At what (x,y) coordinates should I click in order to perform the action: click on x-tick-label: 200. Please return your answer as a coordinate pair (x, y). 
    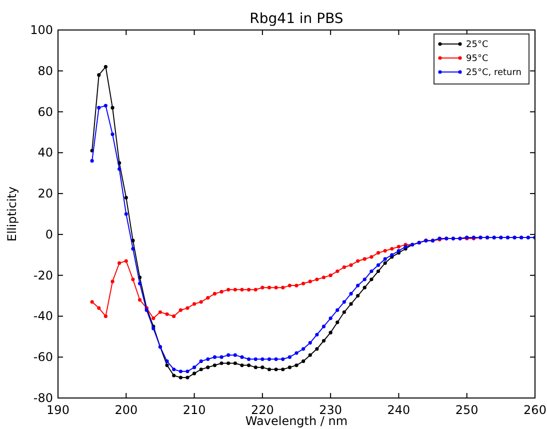
    Looking at the image, I should click on (126, 410).